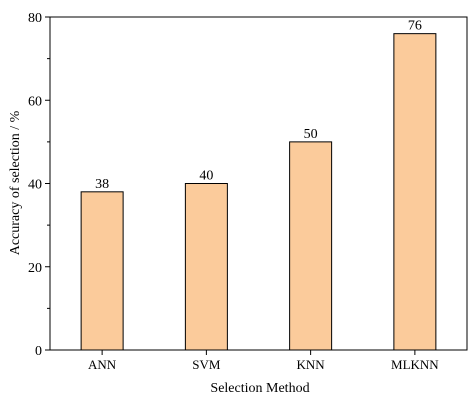 The width and height of the screenshot is (474, 406). What do you see at coordinates (206, 267) in the screenshot?
I see `bar-svm` at bounding box center [206, 267].